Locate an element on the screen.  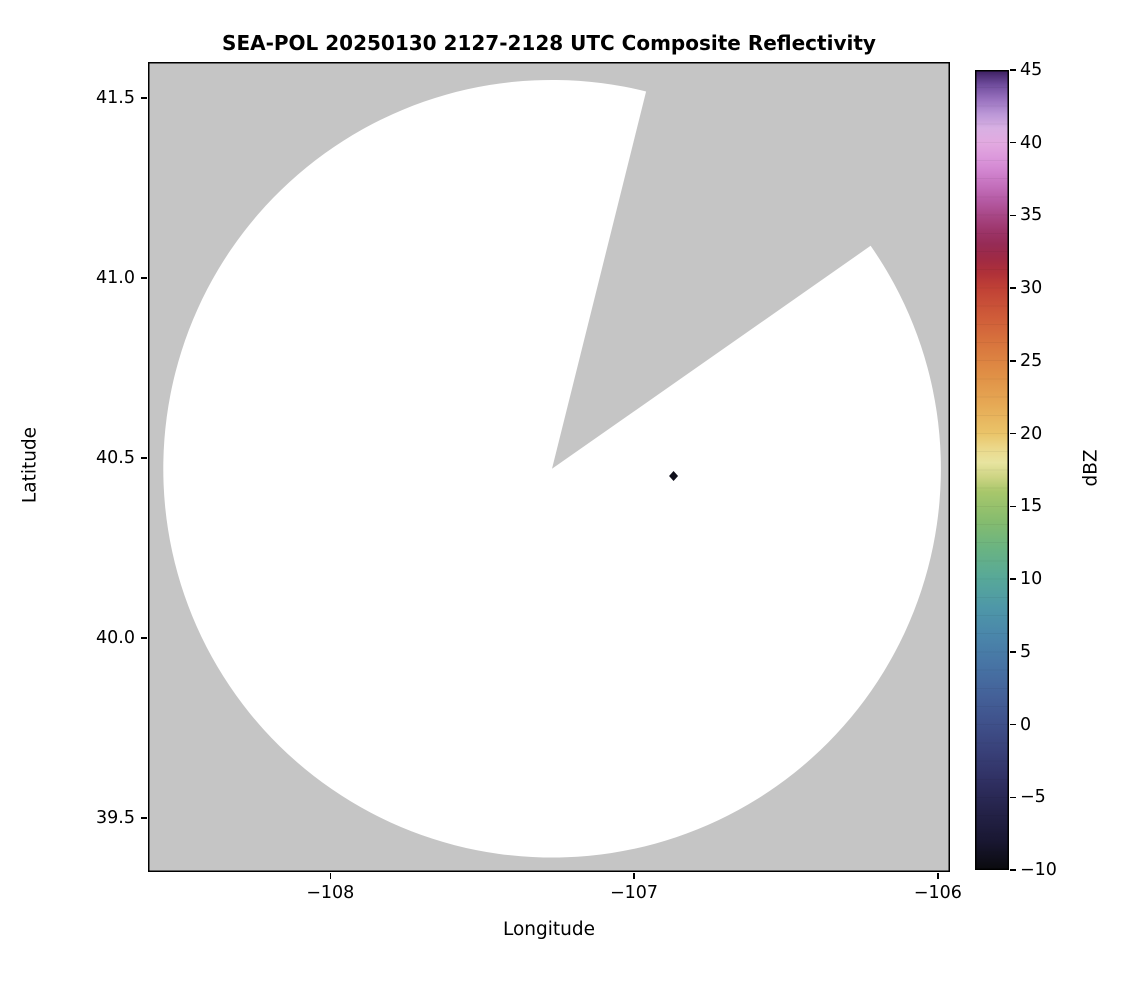
y-tick-label: 41.0 is located at coordinates (115, 278).